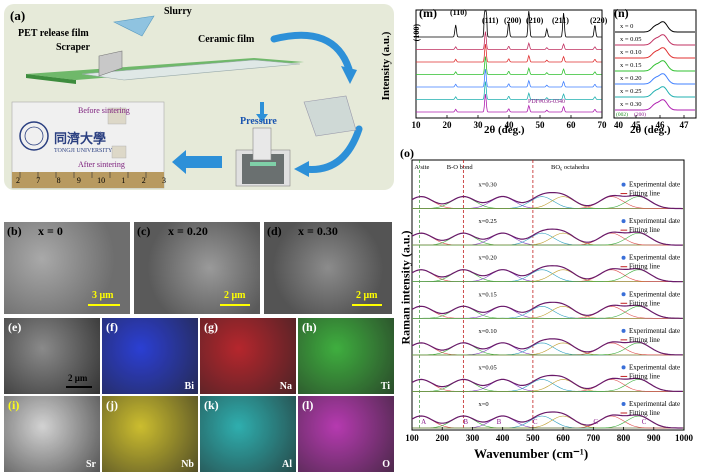 This screenshot has height=472, width=701. I want to click on ruler-number: 1, so click(123, 180).